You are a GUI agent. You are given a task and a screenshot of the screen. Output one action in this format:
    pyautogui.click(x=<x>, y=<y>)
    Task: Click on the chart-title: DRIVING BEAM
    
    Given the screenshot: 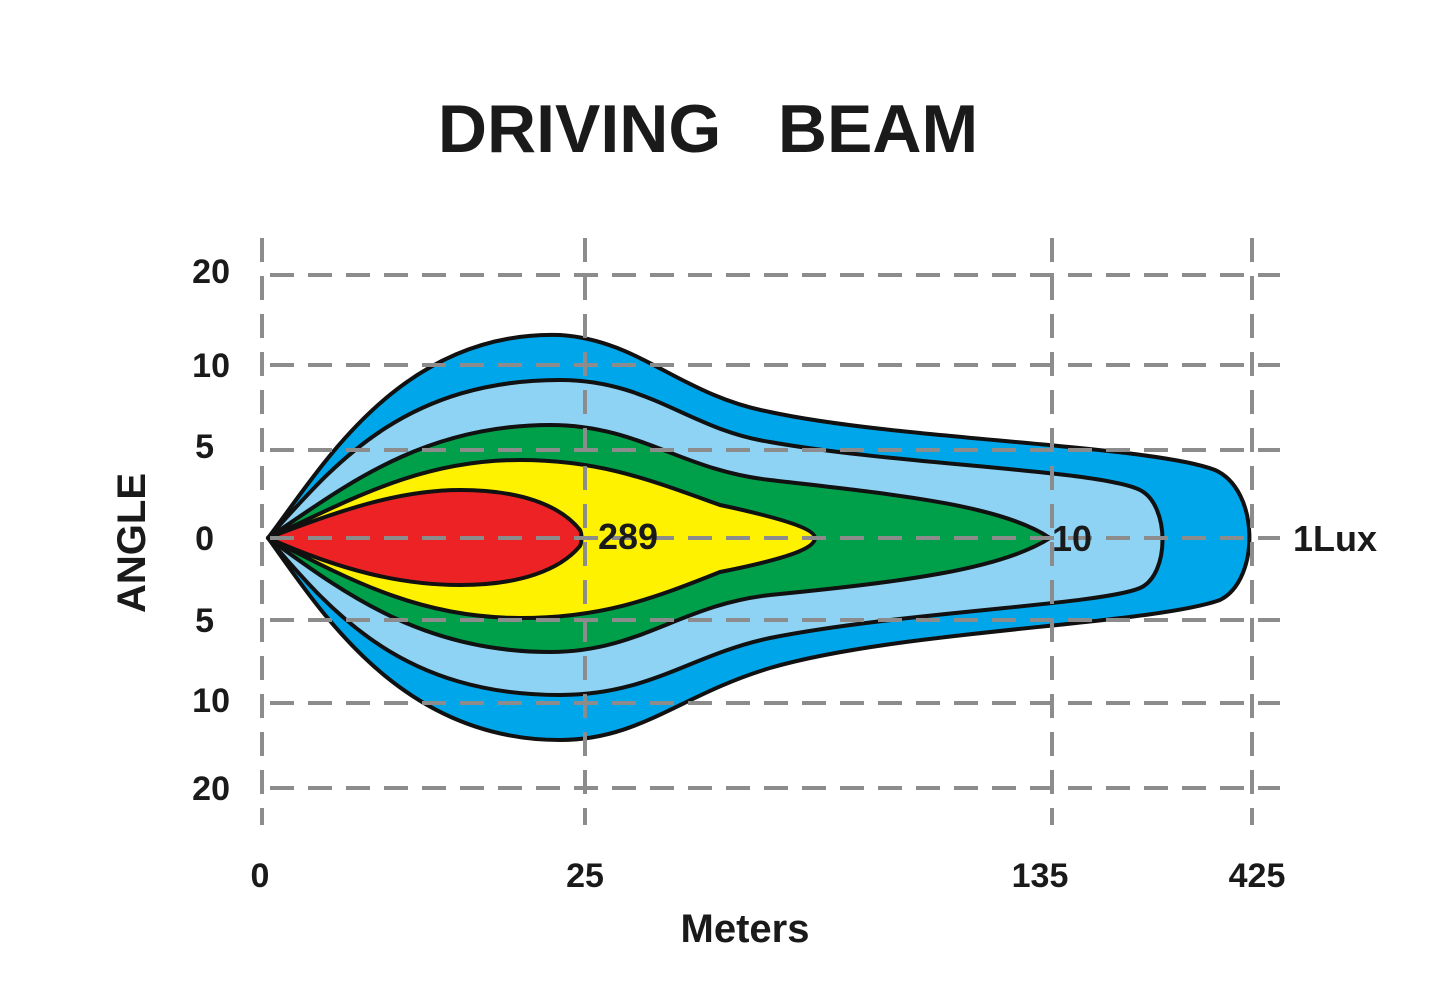 What is the action you would take?
    pyautogui.click(x=708, y=129)
    